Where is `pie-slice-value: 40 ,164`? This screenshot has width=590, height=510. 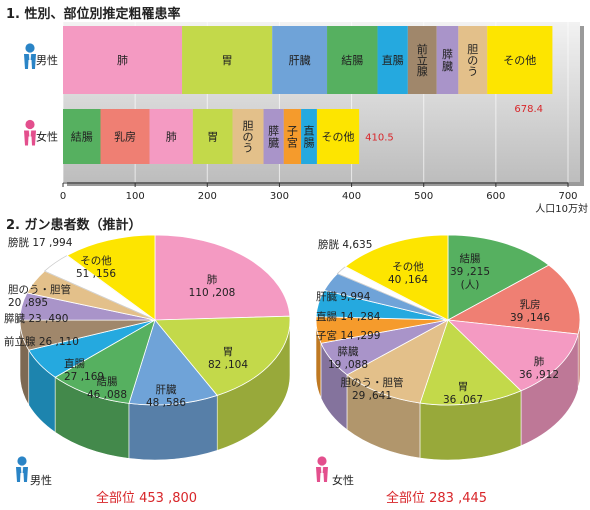
pie-slice-value: 40 ,164 is located at coordinates (408, 280).